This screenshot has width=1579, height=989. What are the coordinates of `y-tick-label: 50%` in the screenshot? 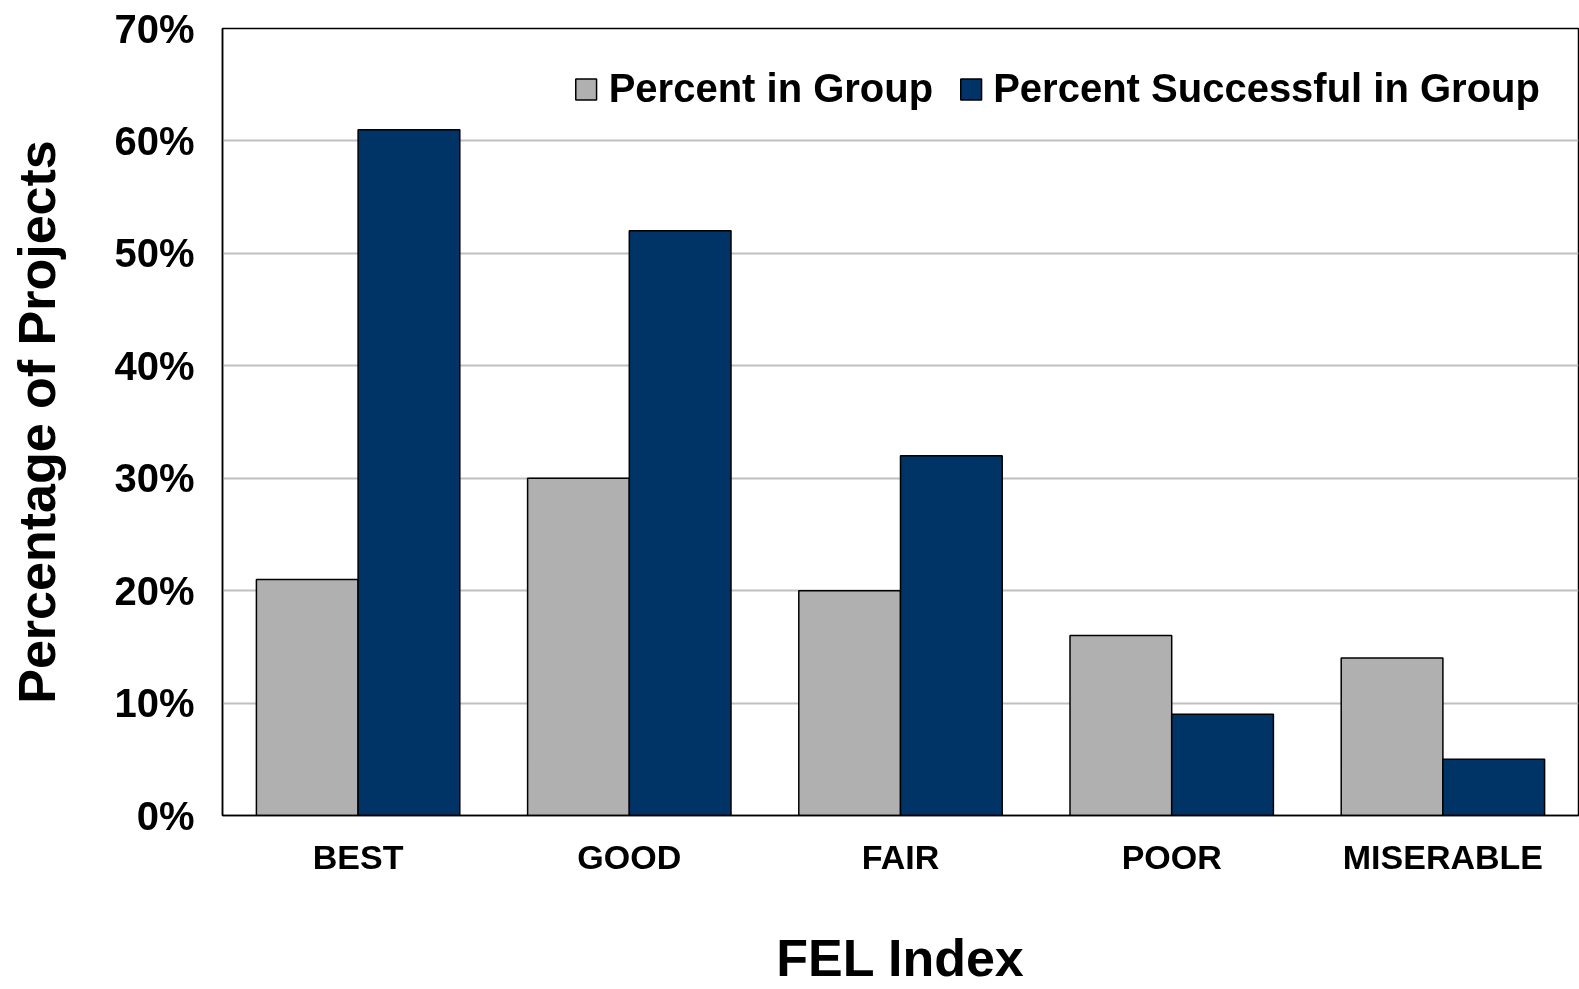 It's located at (154, 253).